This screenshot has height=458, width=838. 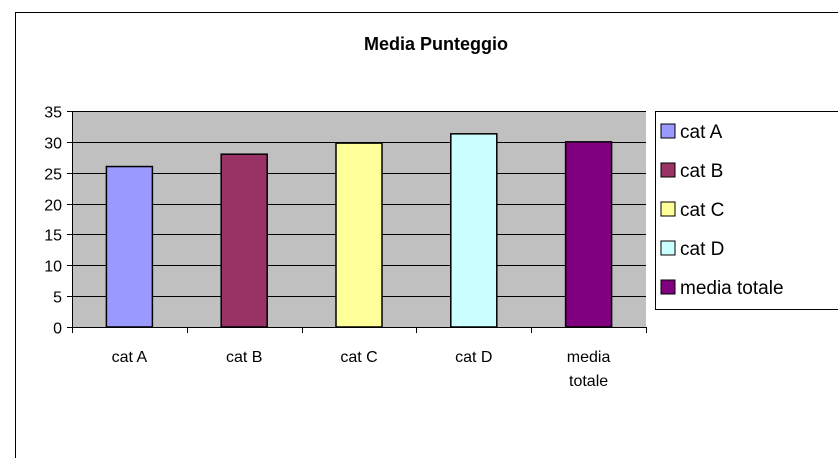 I want to click on x-axis: cat A cat B cat C cat D media totale, so click(x=359, y=358).